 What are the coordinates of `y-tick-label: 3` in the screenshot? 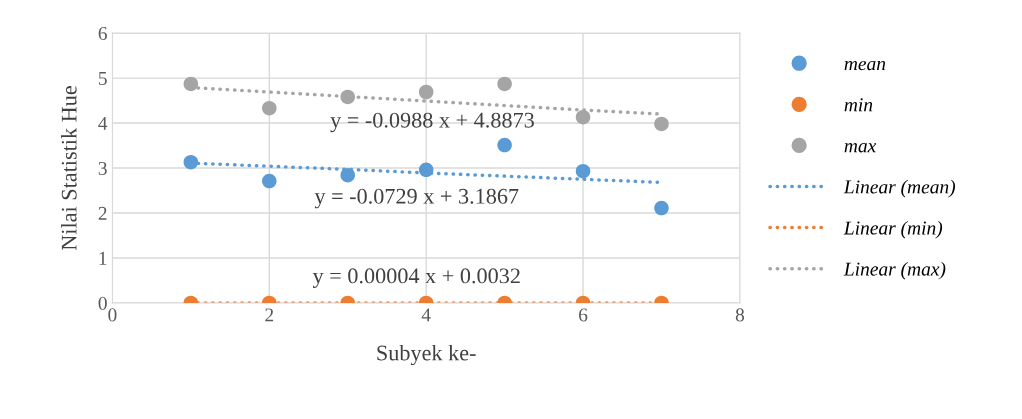 It's located at (102, 168).